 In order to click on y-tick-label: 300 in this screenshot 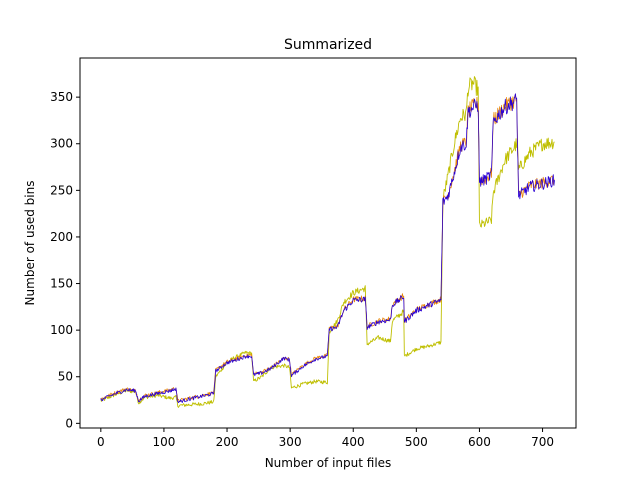, I will do `click(61, 144)`.